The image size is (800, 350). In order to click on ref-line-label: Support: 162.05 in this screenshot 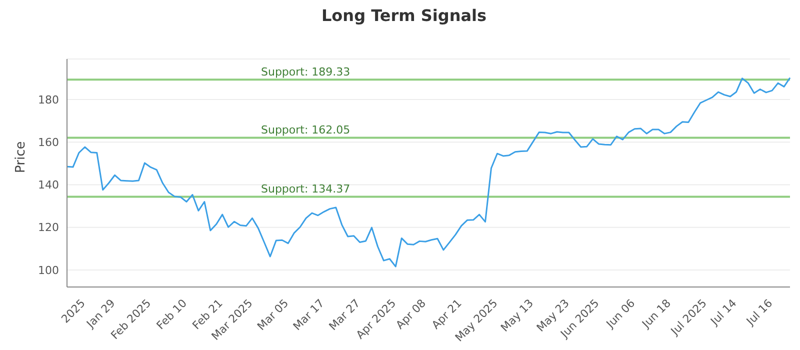, I will do `click(305, 130)`.